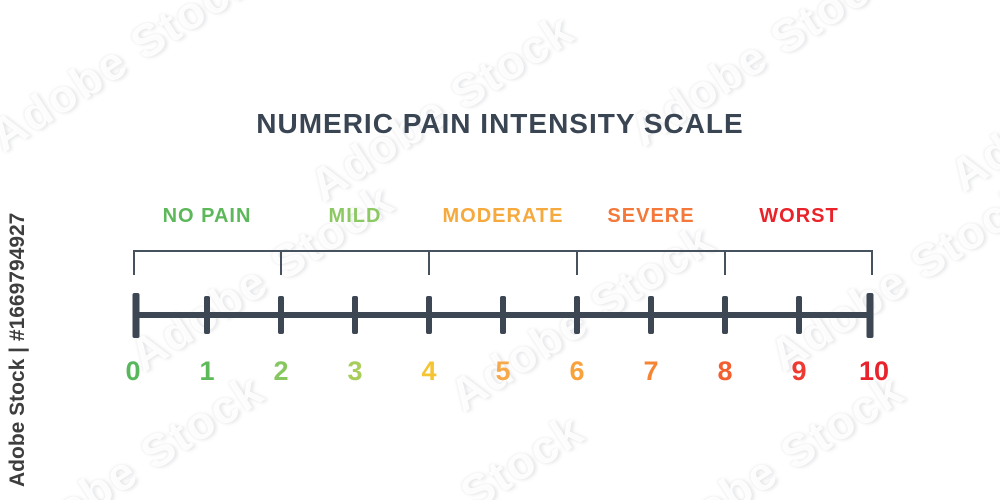  I want to click on number-1: 1, so click(207, 371).